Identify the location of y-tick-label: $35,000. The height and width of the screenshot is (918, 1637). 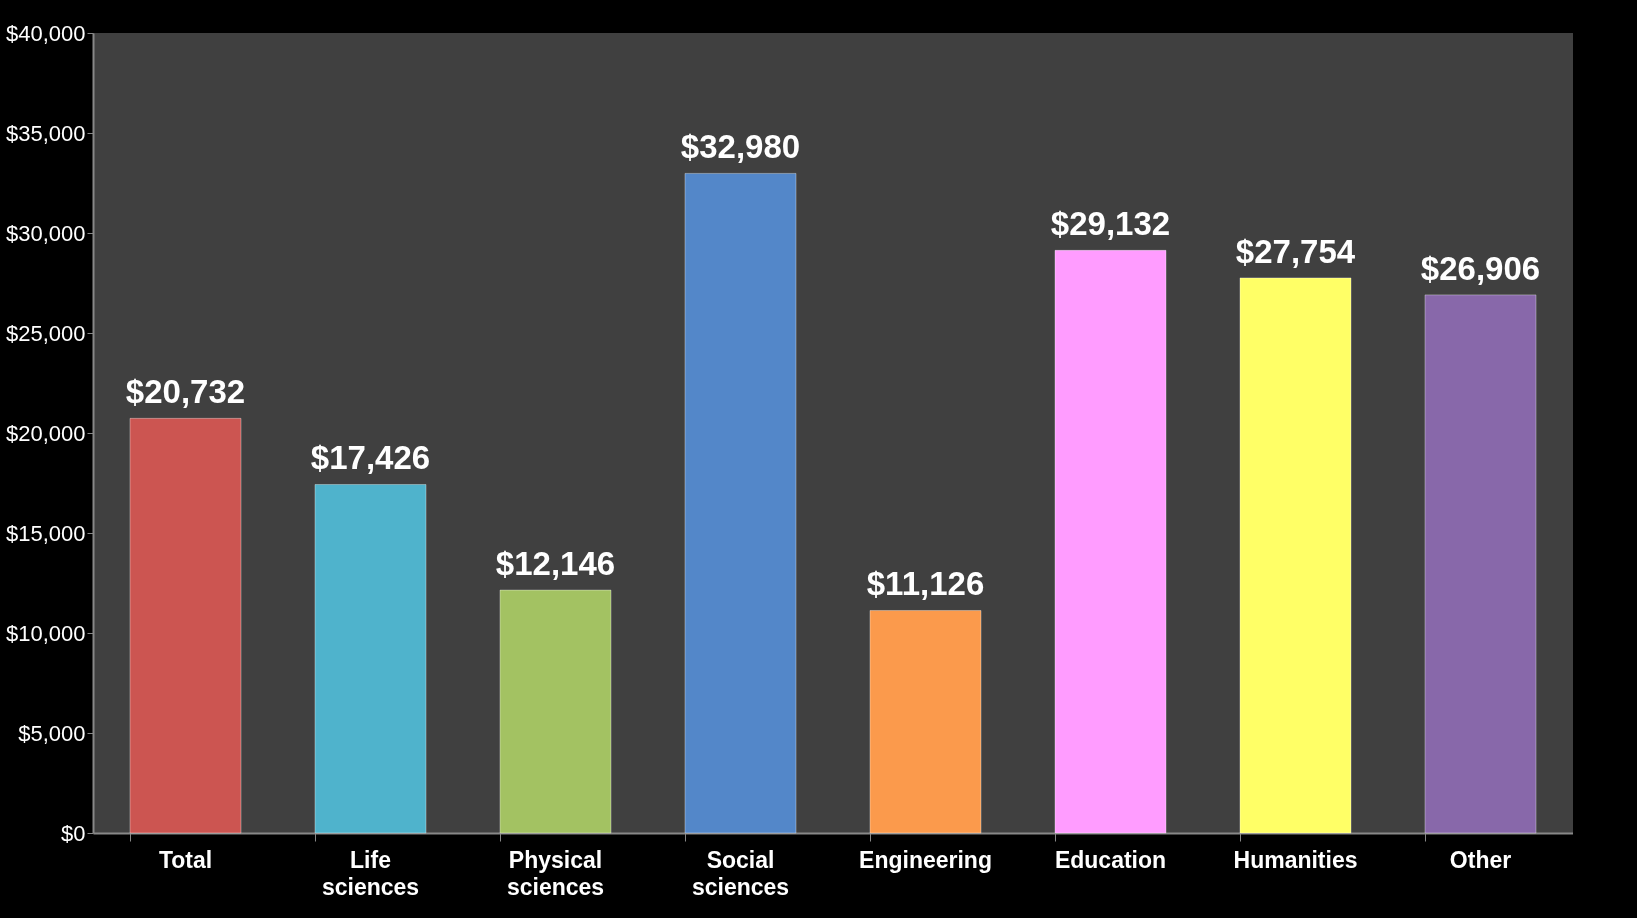
(45, 133).